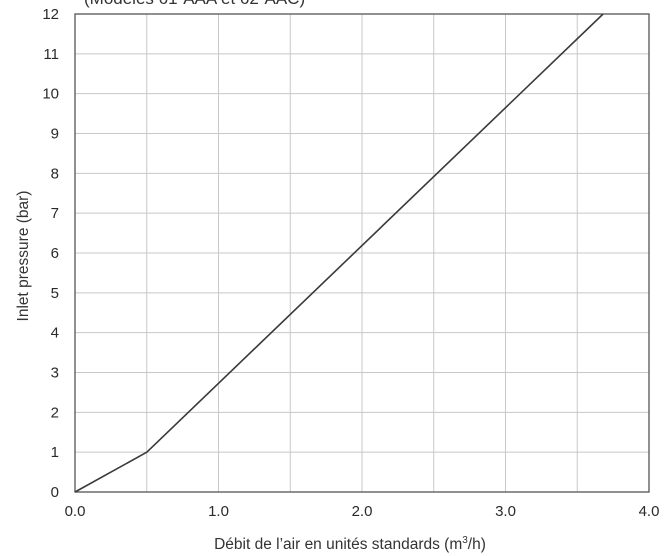 Image resolution: width=671 pixels, height=556 pixels. Describe the element at coordinates (55, 173) in the screenshot. I see `y-tick-label: 8` at that location.